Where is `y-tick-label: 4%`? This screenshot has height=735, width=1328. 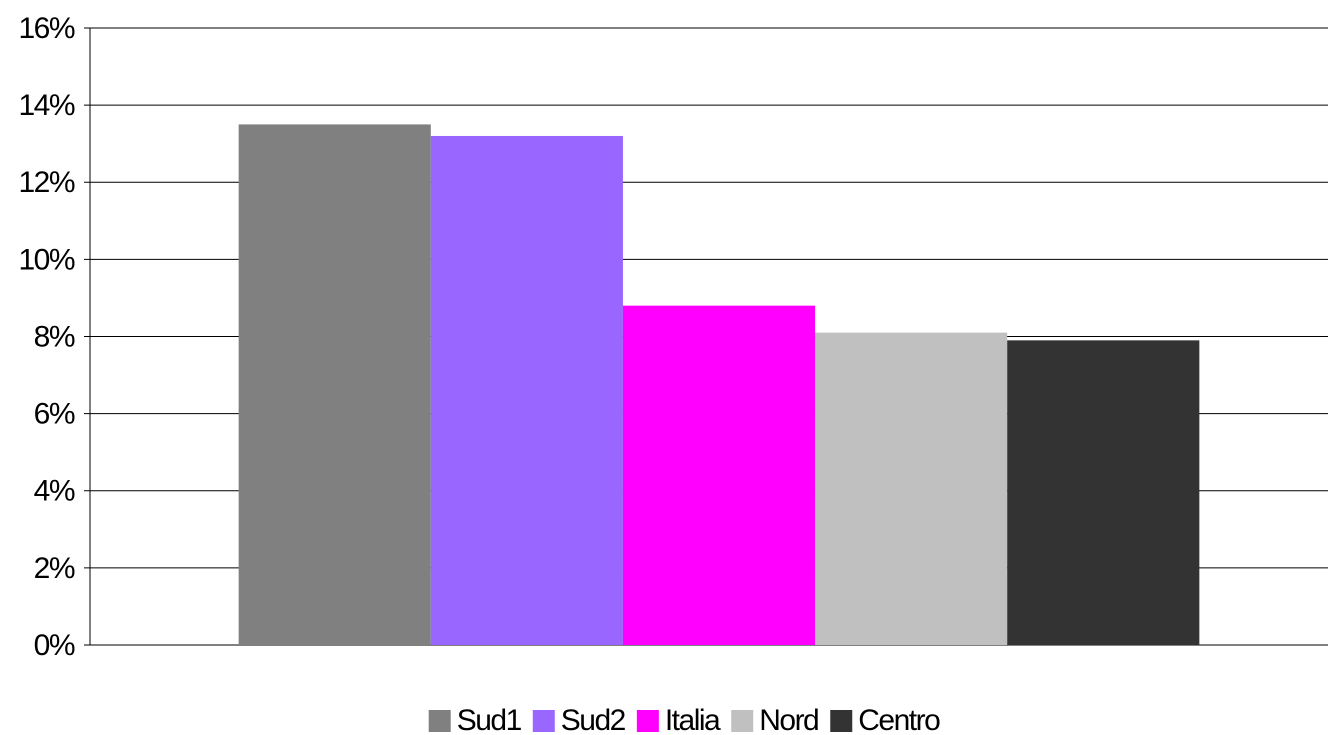
y-tick-label: 4% is located at coordinates (54, 491).